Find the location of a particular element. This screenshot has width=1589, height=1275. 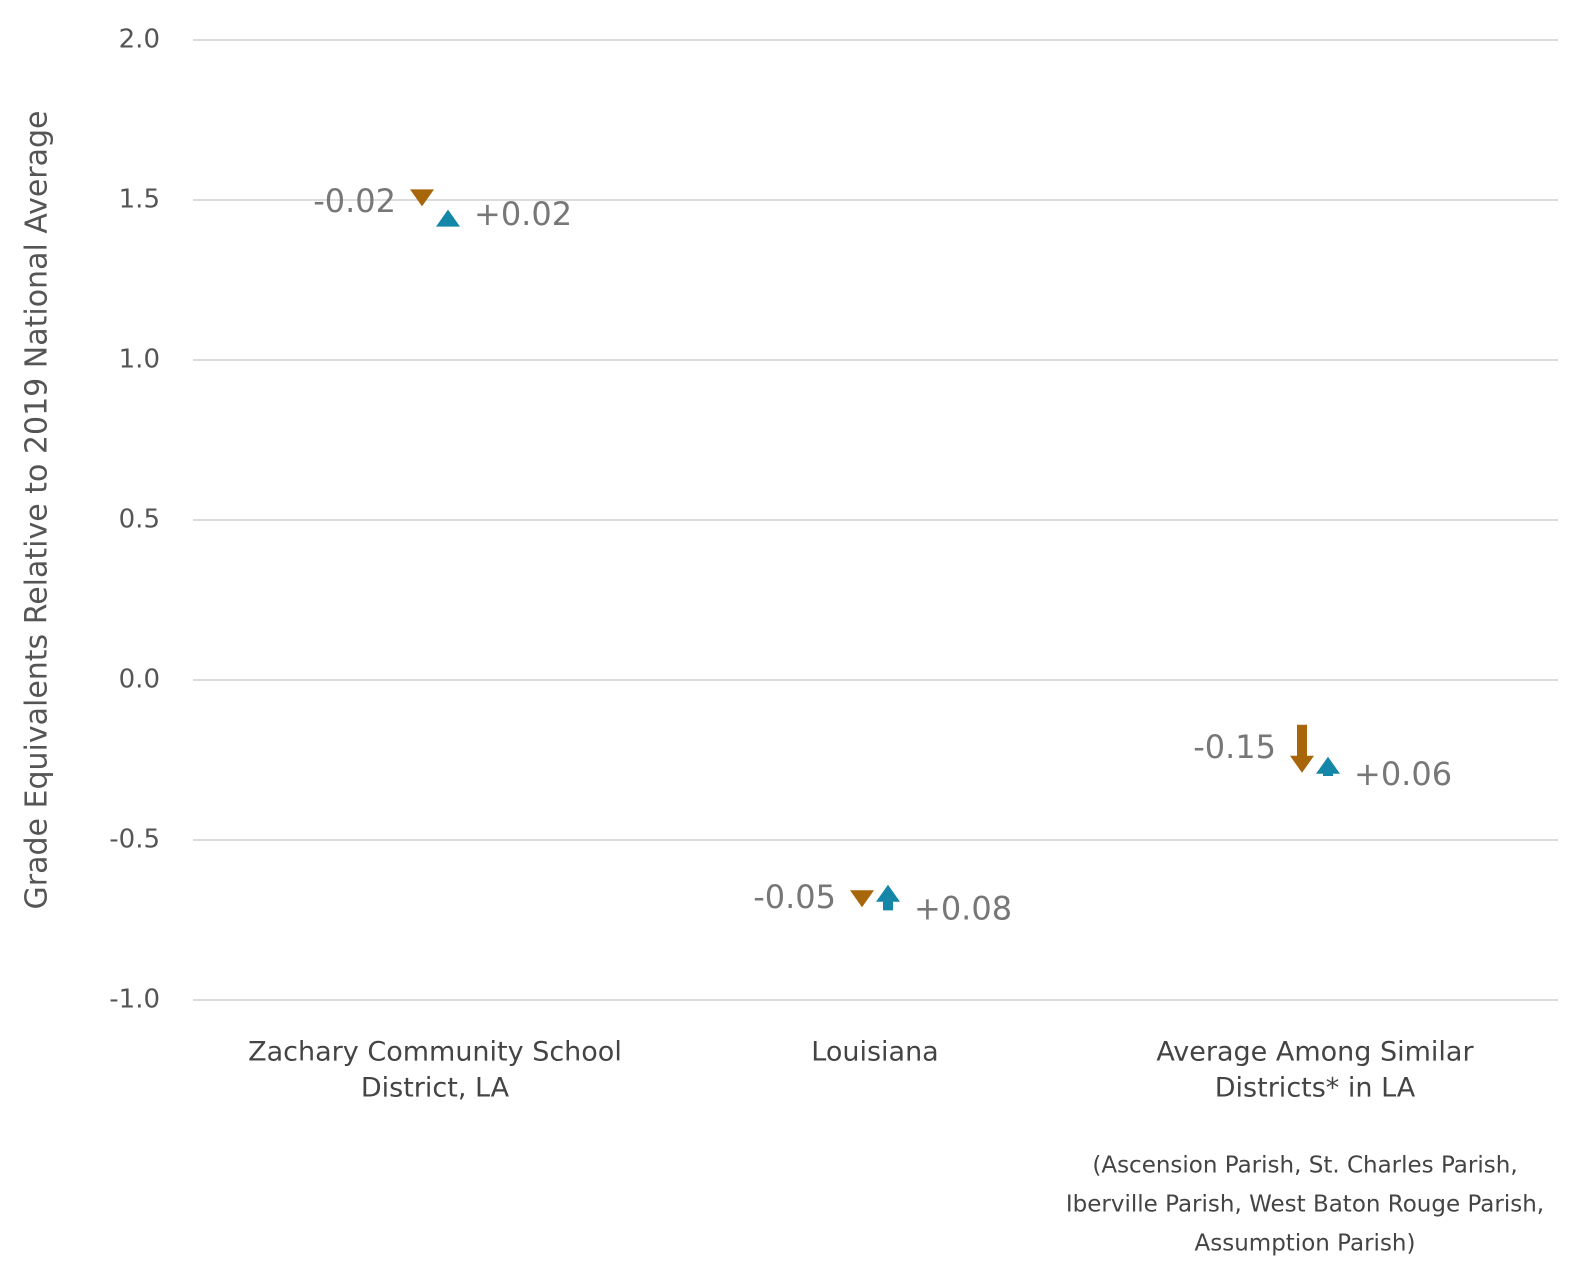

value-label: -0.02 is located at coordinates (354, 201).